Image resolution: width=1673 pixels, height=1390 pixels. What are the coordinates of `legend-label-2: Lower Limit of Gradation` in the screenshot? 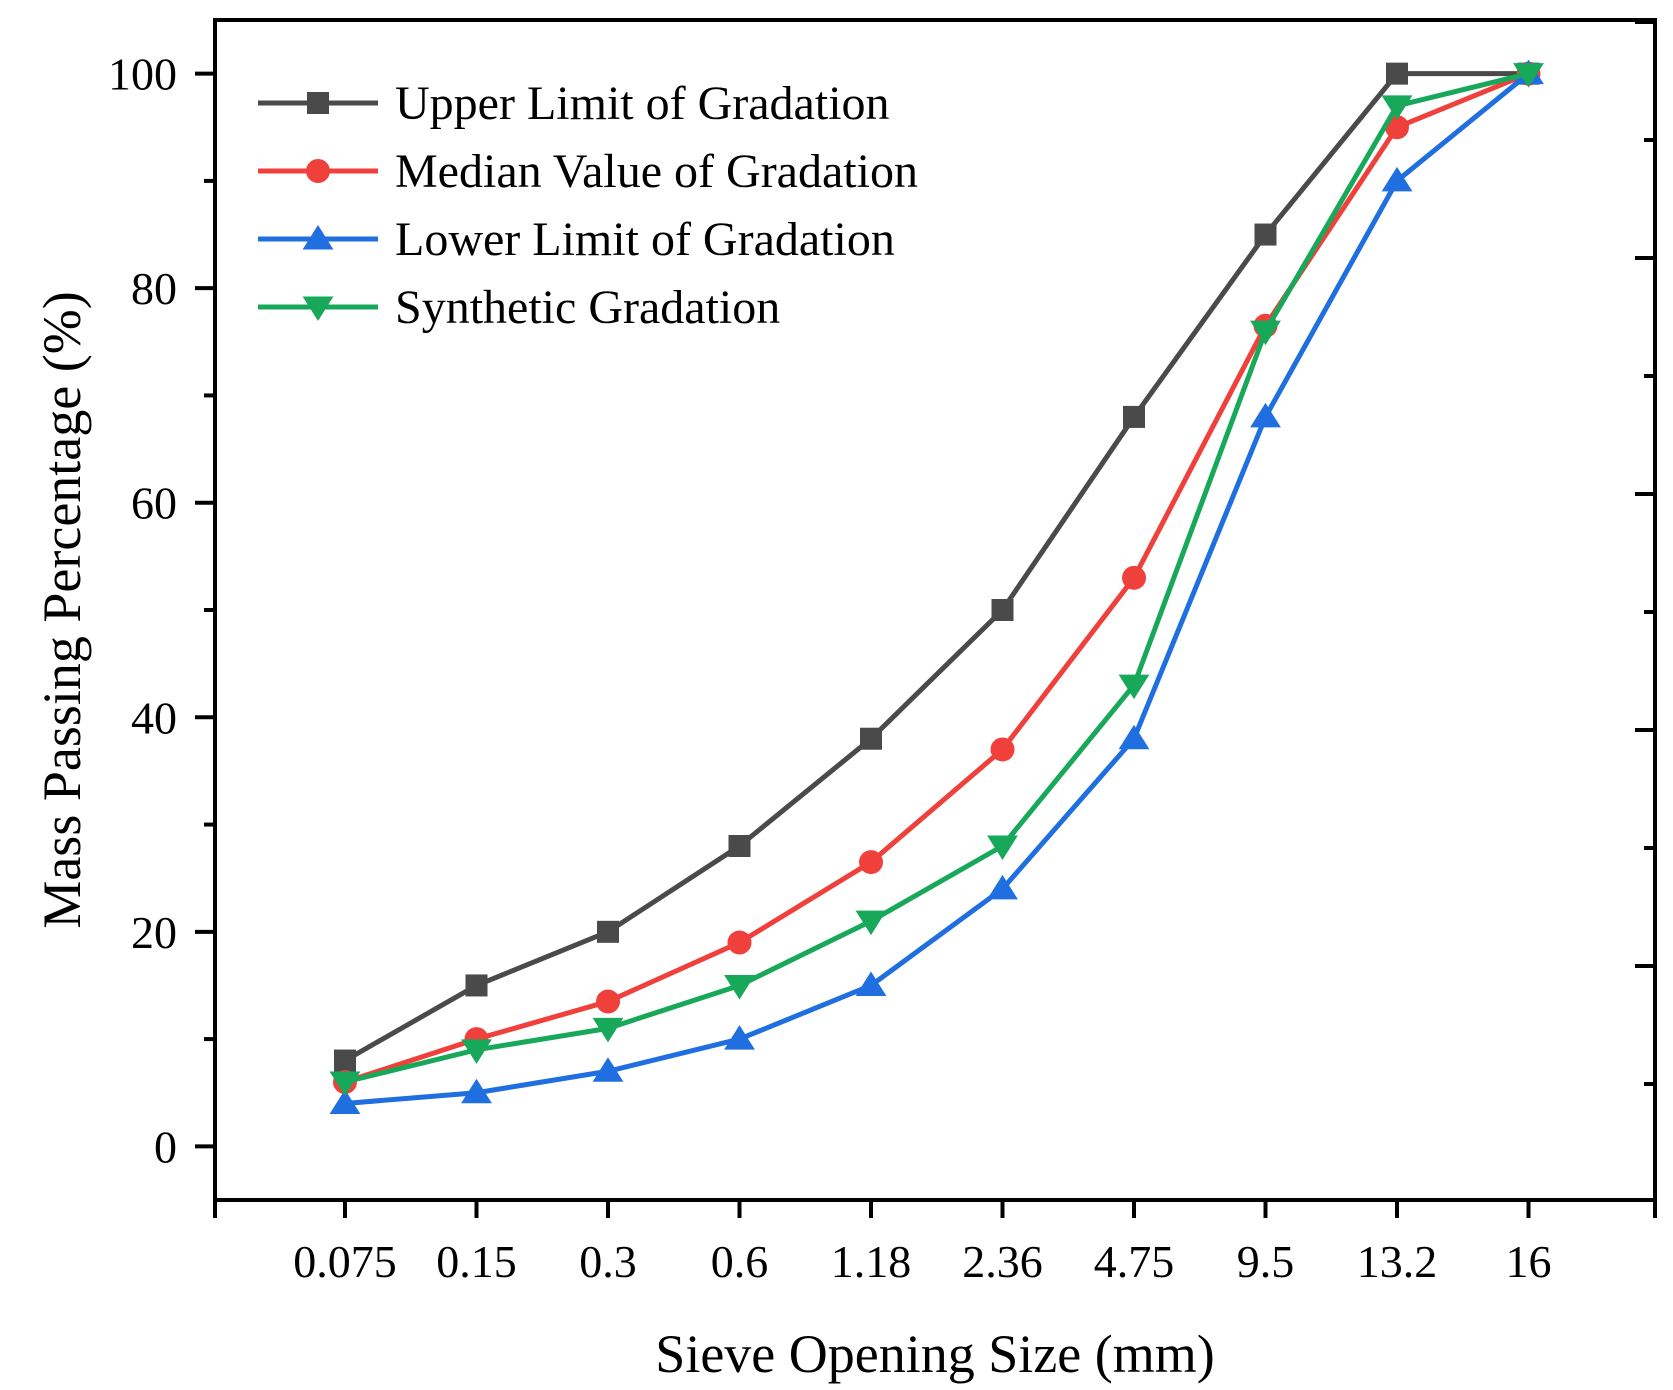 It's located at (645, 239).